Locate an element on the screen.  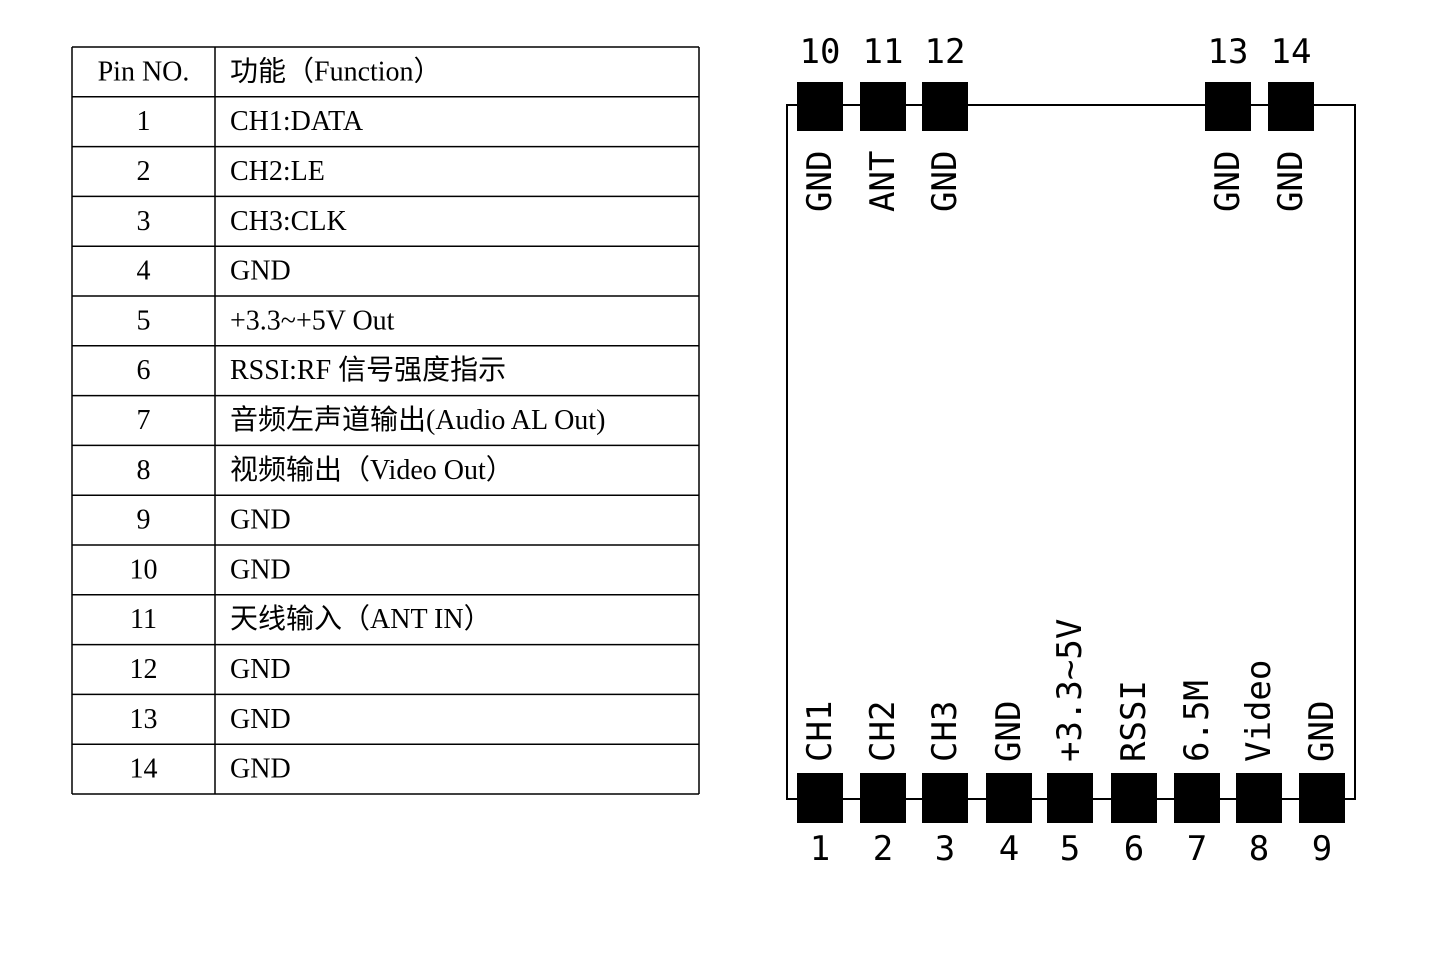
pin-number: 10 is located at coordinates (820, 52).